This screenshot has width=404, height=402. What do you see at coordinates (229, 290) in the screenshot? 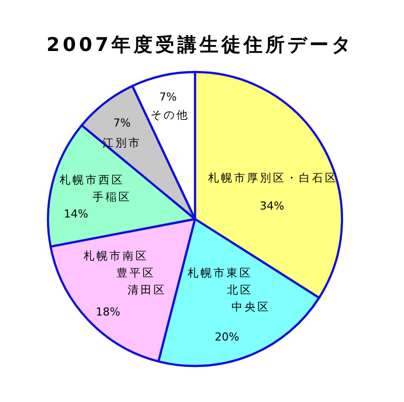
I see `slice-label: 札幌市東区北区中央区` at bounding box center [229, 290].